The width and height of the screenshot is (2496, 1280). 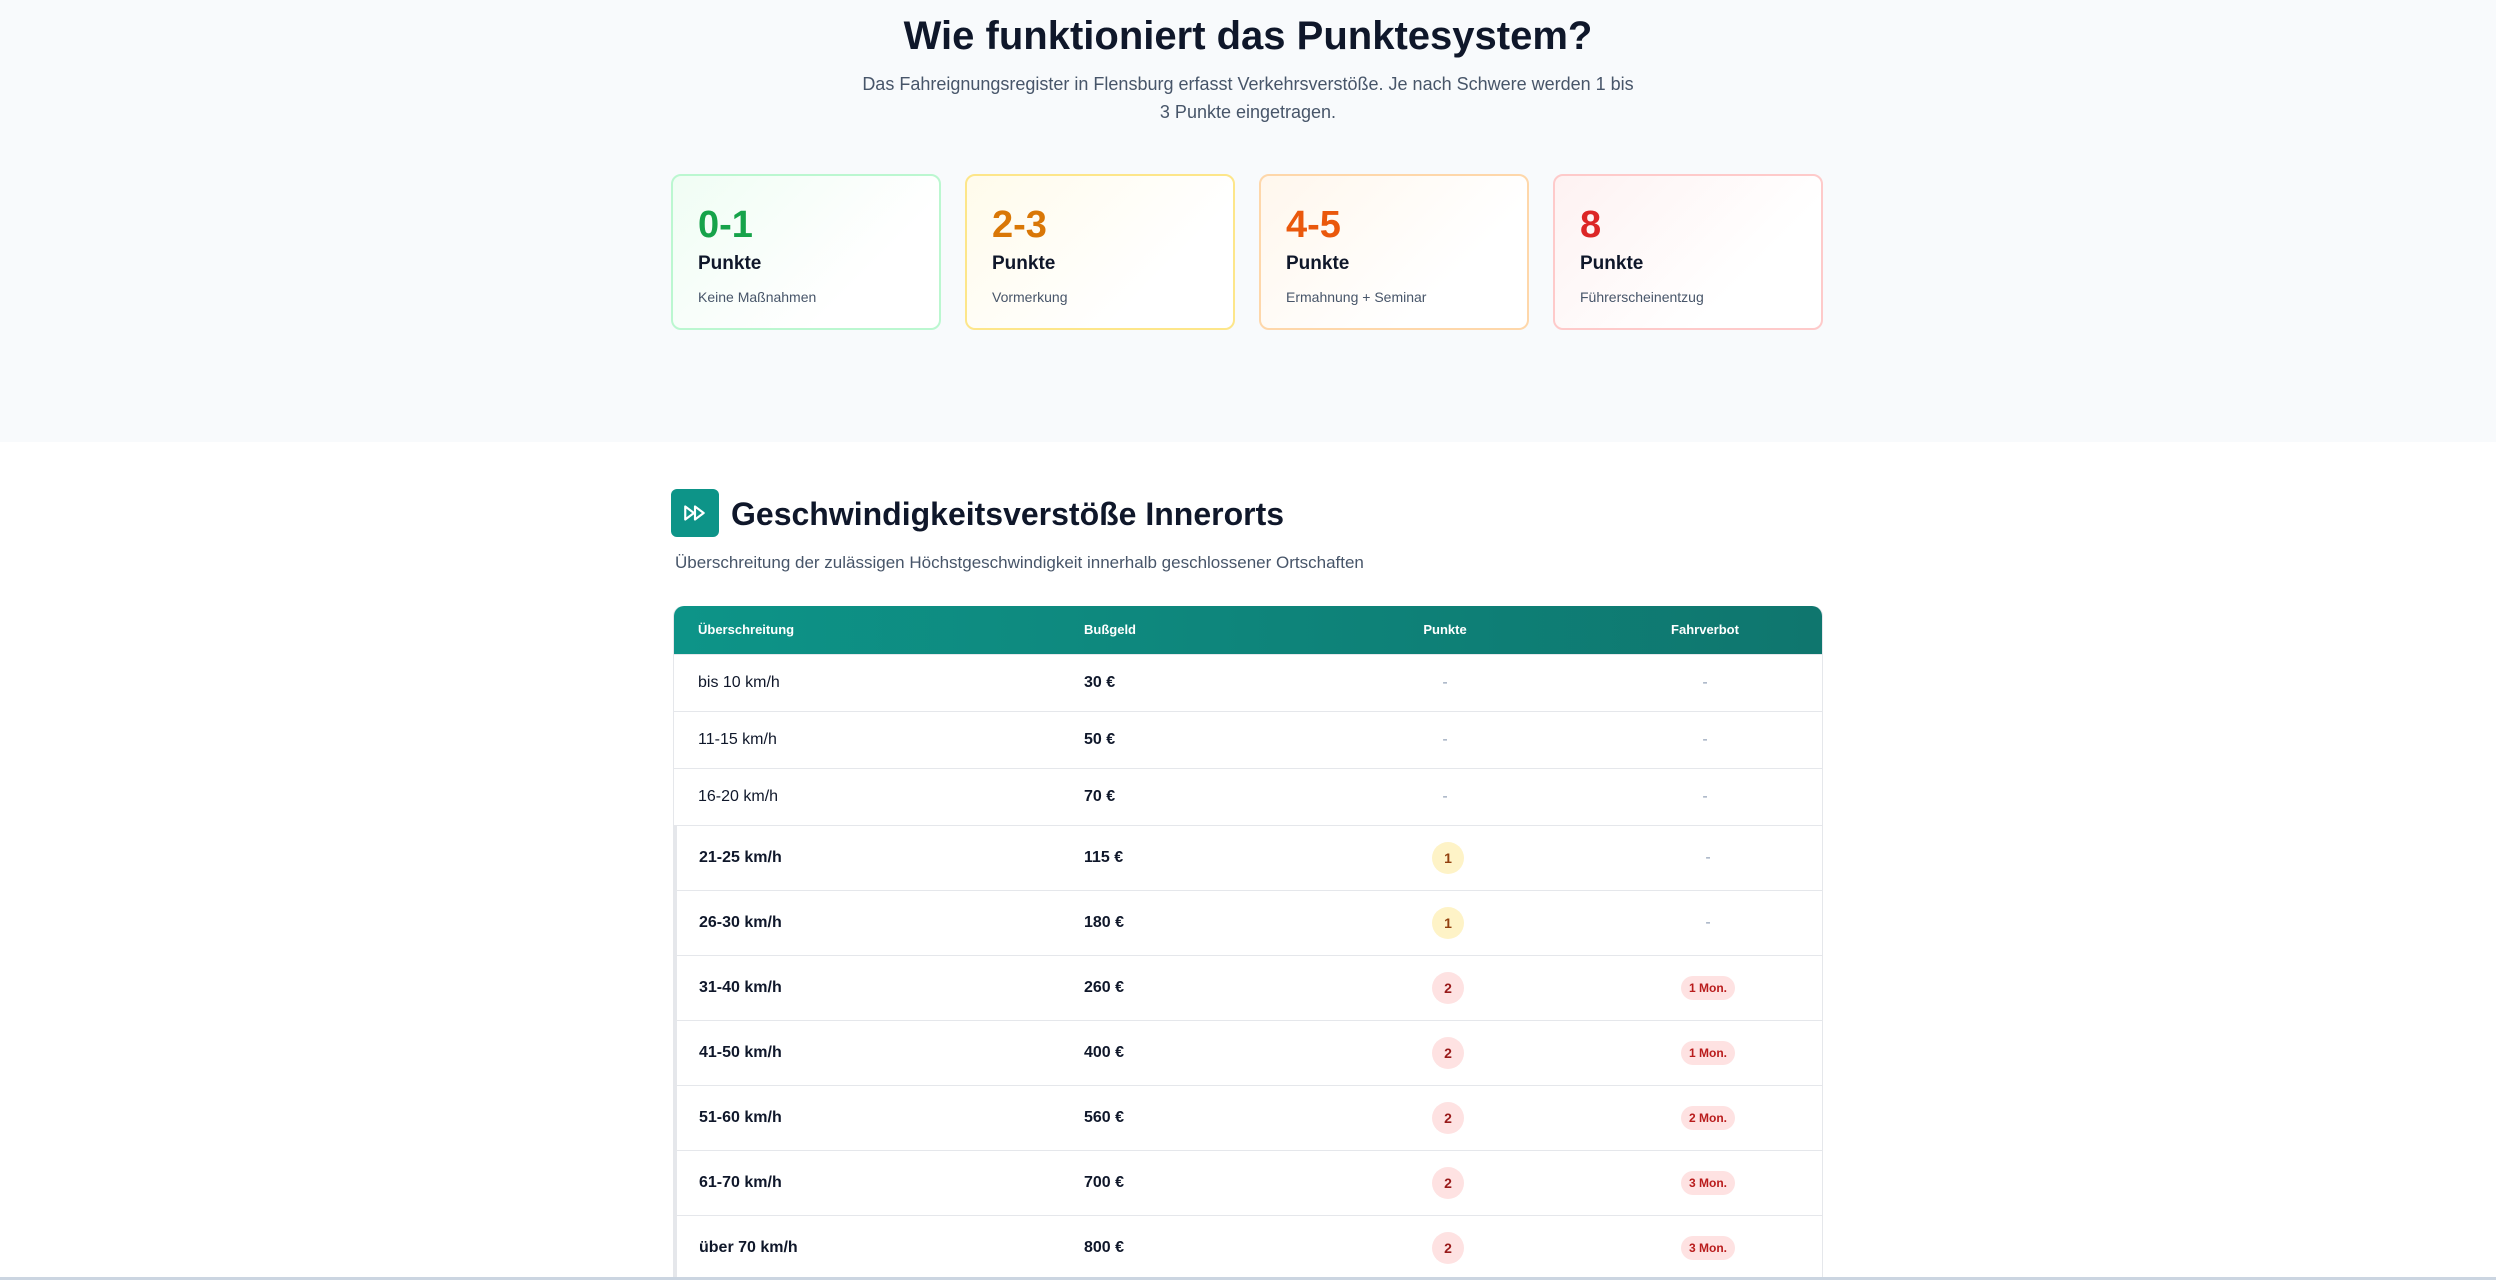 What do you see at coordinates (1313, 225) in the screenshot?
I see `level-range: 4-5` at bounding box center [1313, 225].